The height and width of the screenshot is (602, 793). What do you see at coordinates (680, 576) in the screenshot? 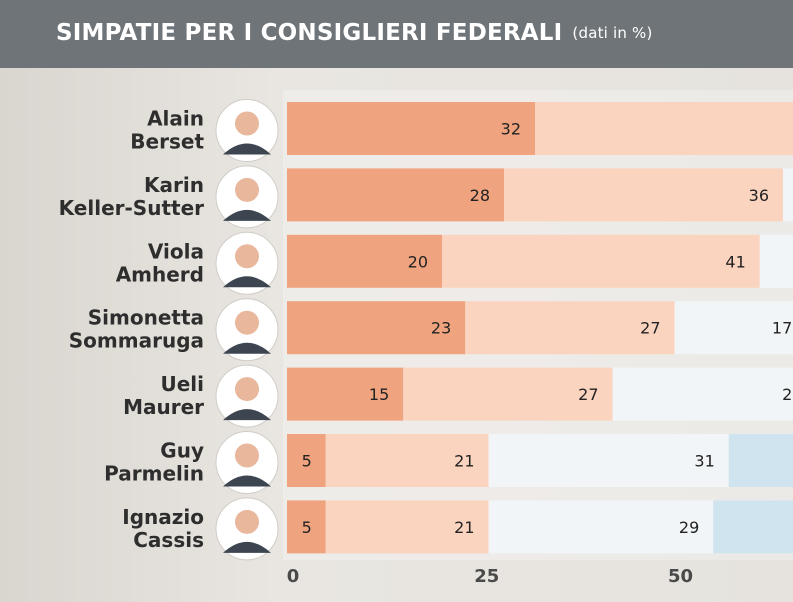
I see `x-tick-label: 50` at bounding box center [680, 576].